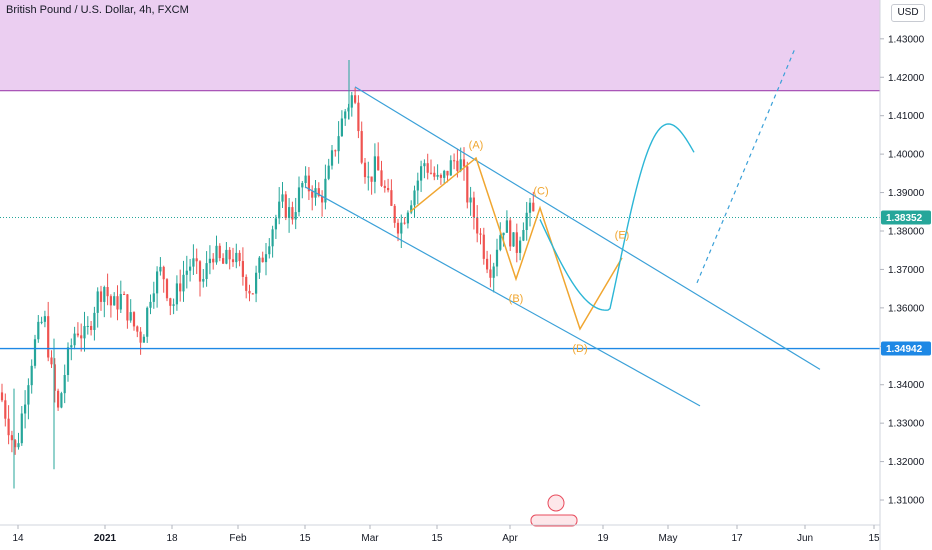 Image resolution: width=932 pixels, height=550 pixels. I want to click on y-tick-label: 1.40000, so click(906, 155).